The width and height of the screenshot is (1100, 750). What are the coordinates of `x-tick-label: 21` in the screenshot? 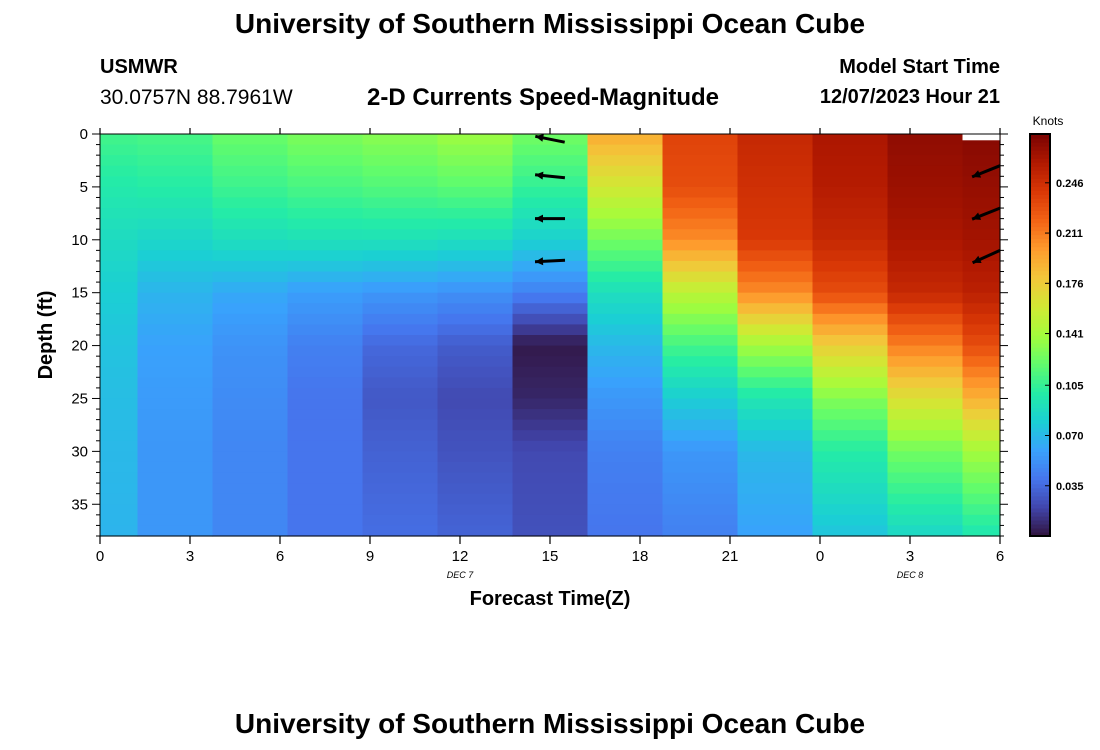 It's located at (730, 556).